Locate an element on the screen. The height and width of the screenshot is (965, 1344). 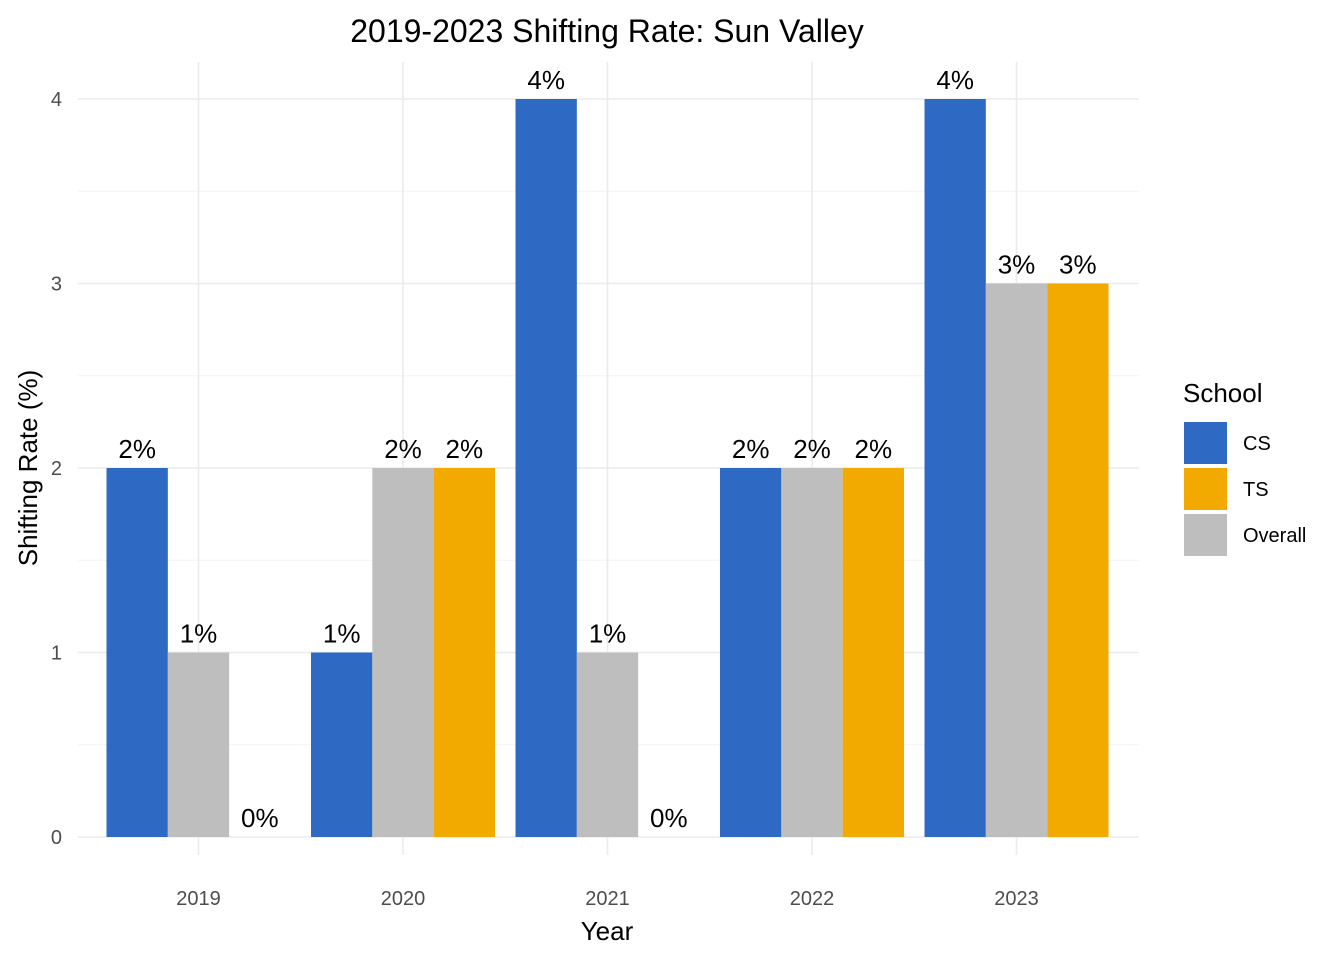
bar-overall-2020 is located at coordinates (403, 652).